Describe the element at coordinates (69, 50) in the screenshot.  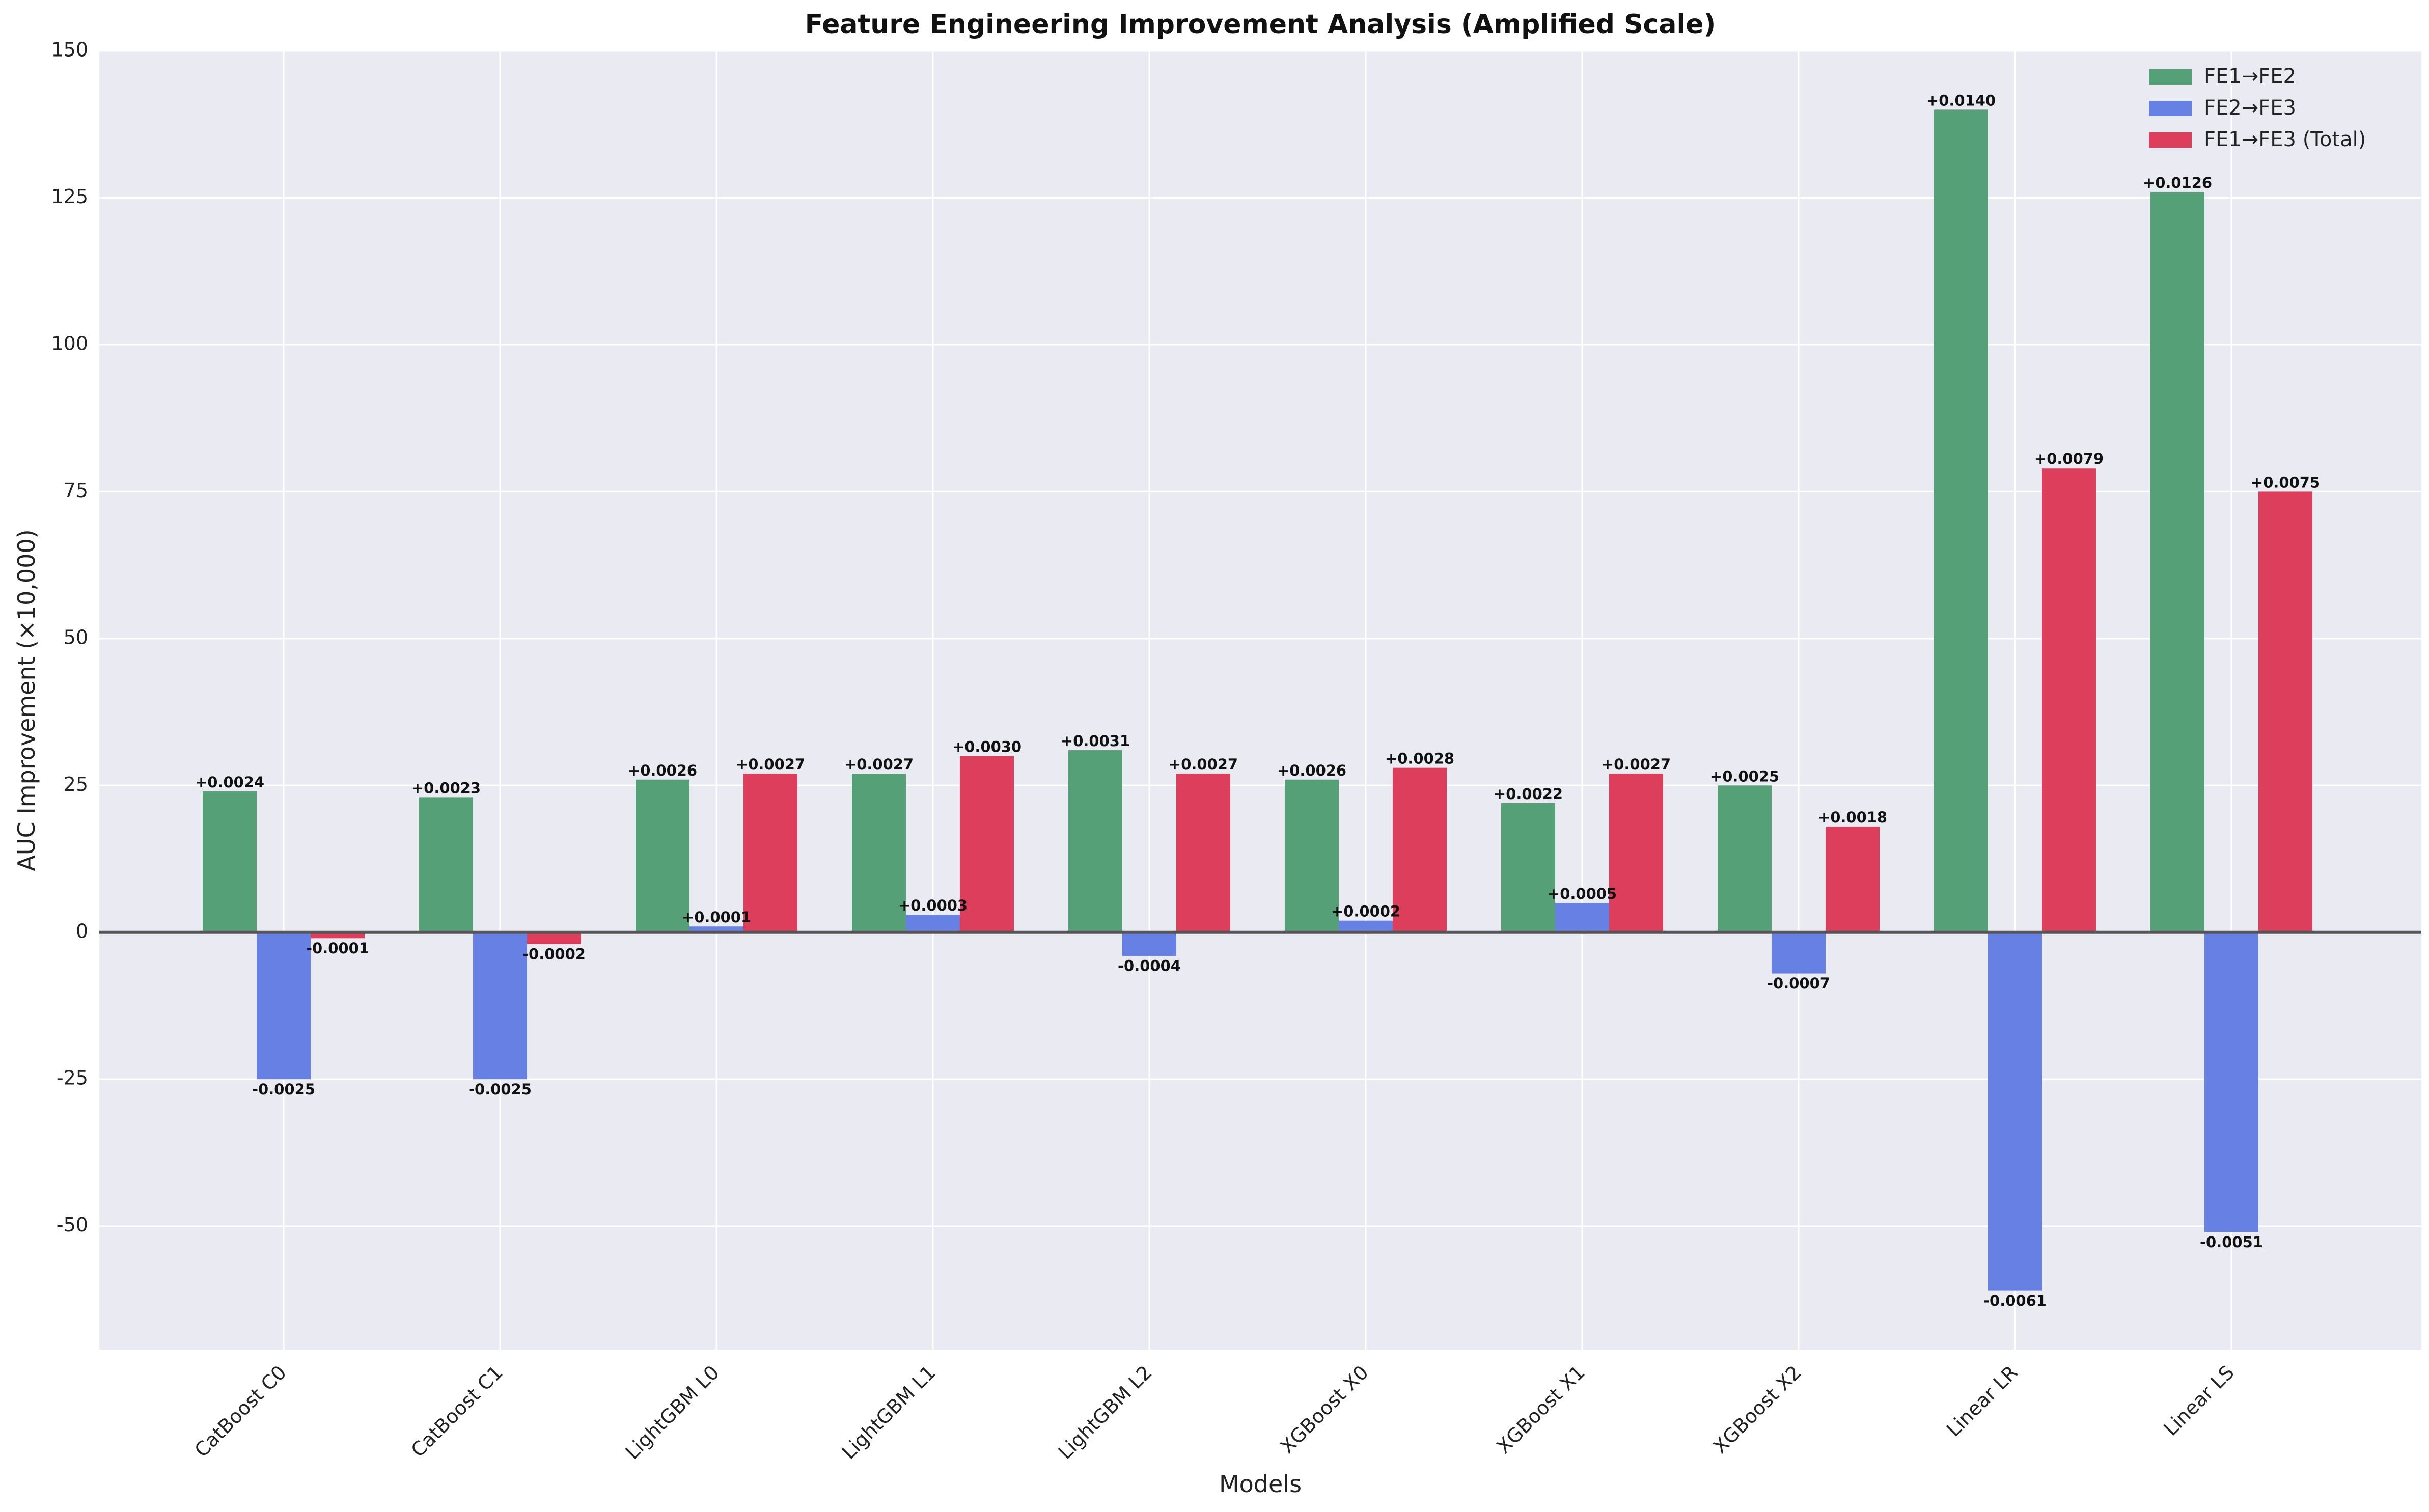
I see `y-tick-label: 150` at that location.